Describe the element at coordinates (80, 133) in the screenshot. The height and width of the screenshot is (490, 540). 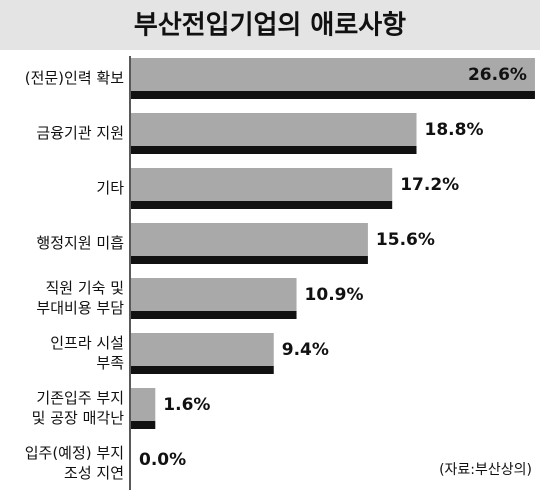
I see `category-label: 금융기관 지원` at that location.